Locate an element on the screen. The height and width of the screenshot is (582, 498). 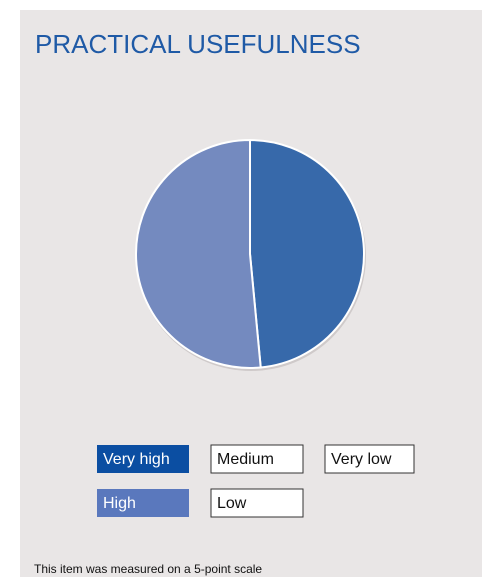
chart-title: PRACTICAL USEFULNESS is located at coordinates (198, 44).